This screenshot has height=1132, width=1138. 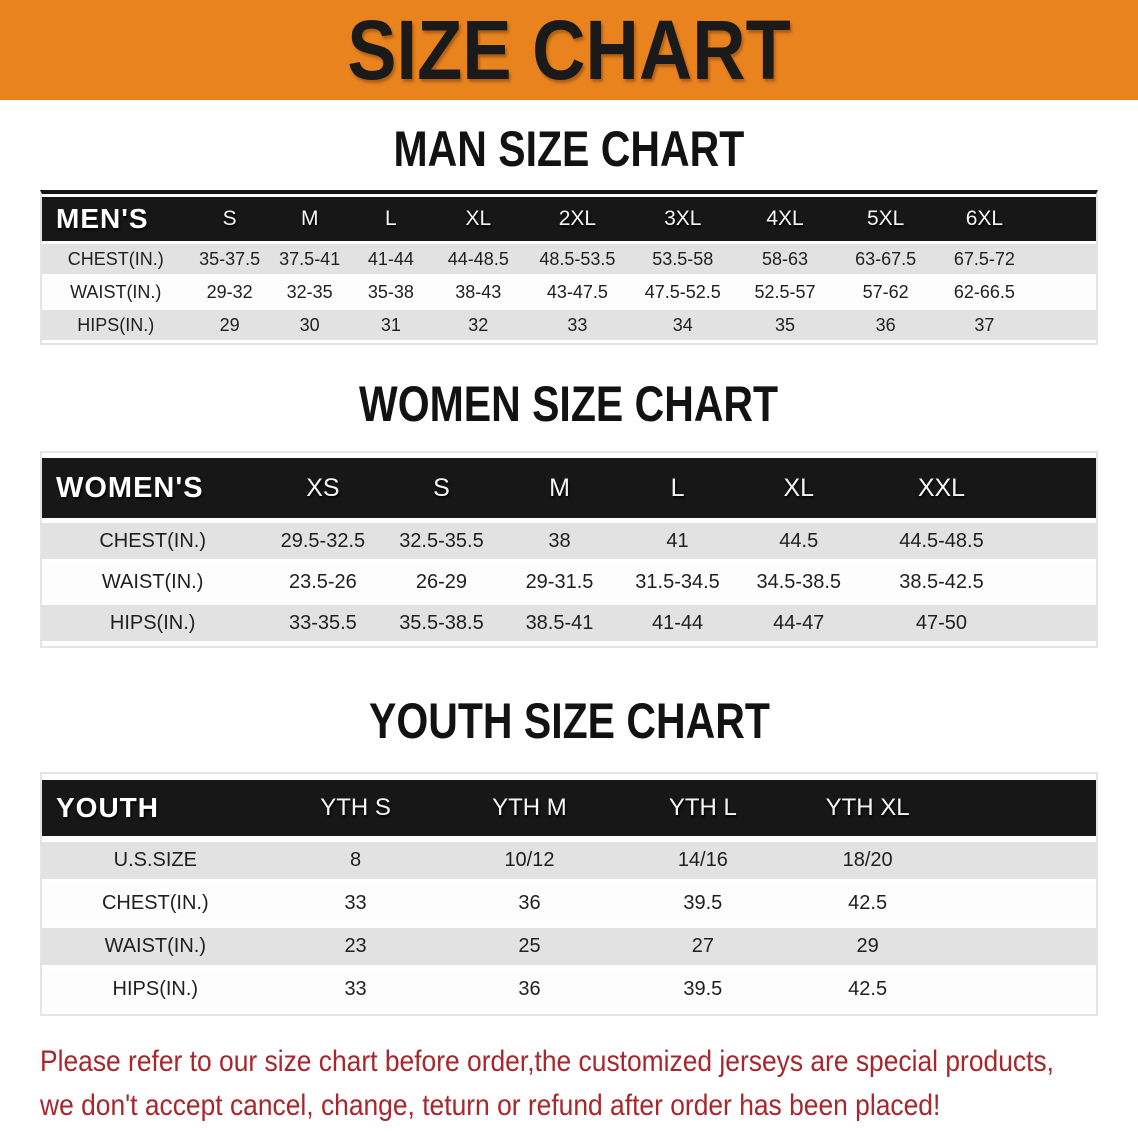 I want to click on size-value-cell: 67.5-72, so click(x=1016, y=259).